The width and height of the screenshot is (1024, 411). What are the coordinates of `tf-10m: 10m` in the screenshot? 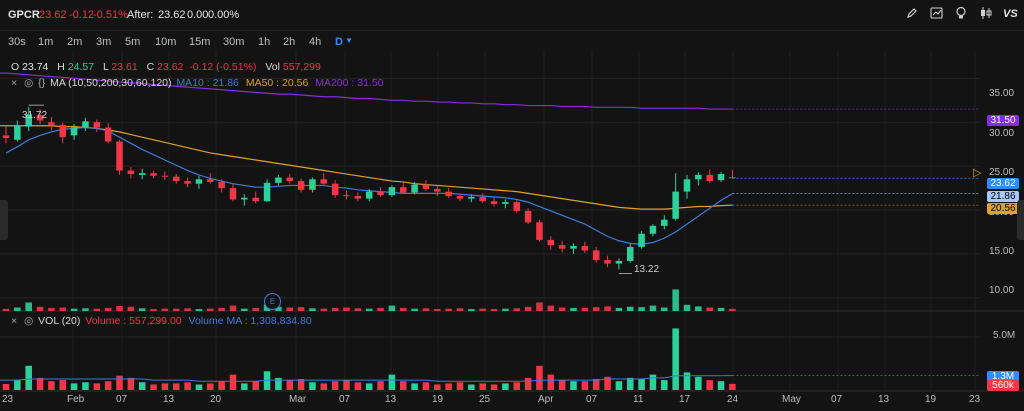 It's located at (166, 42).